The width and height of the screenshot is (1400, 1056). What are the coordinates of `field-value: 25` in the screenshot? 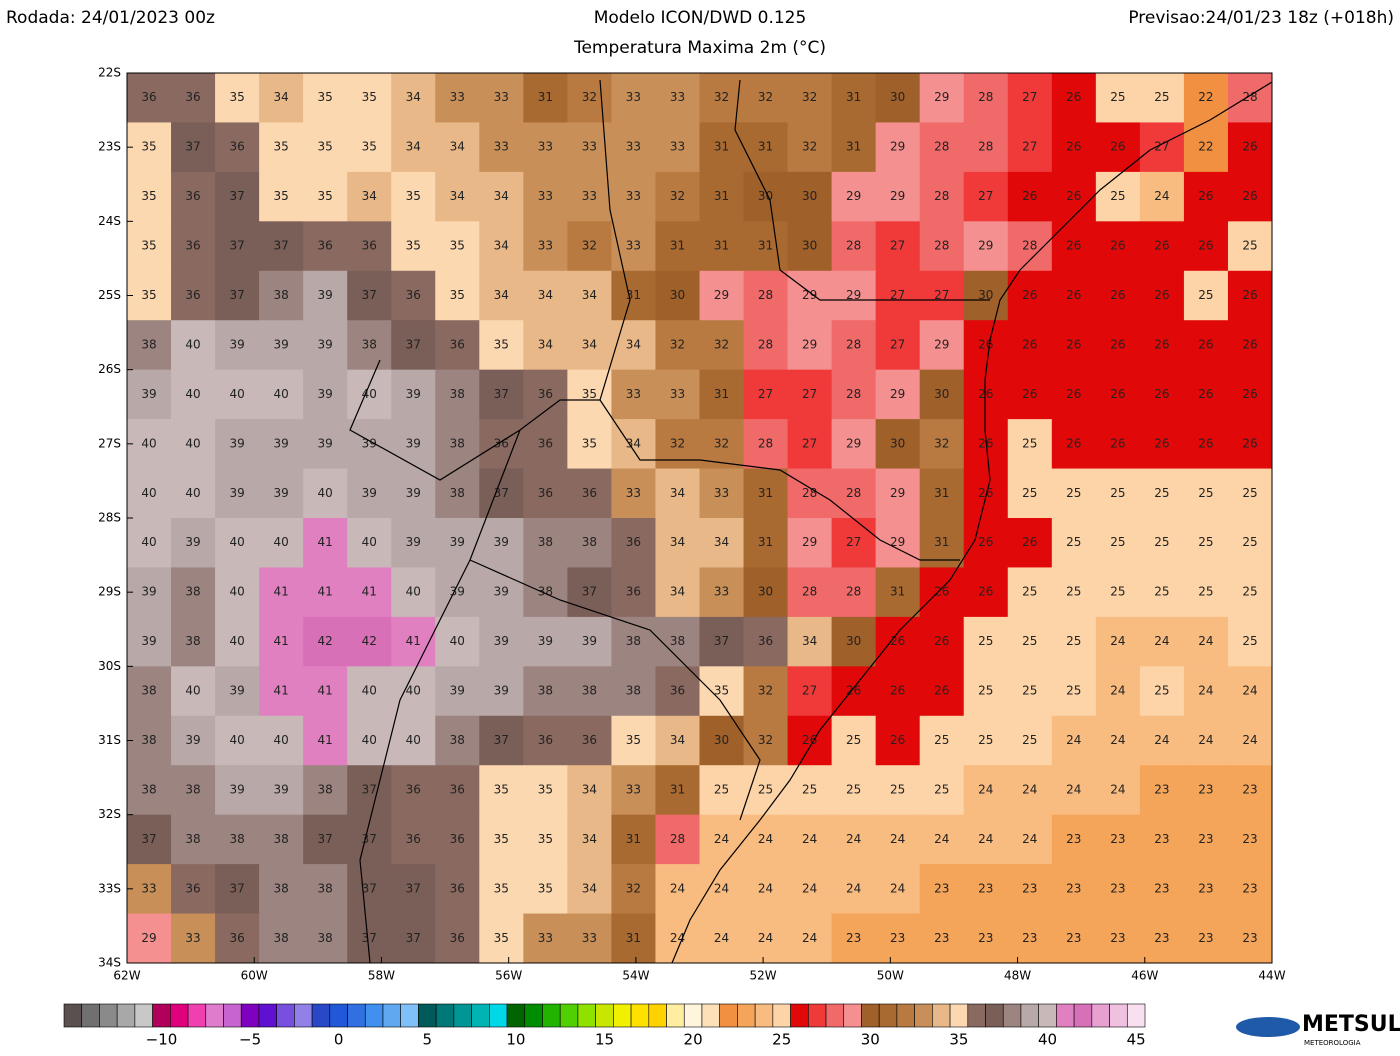 It's located at (985, 691).